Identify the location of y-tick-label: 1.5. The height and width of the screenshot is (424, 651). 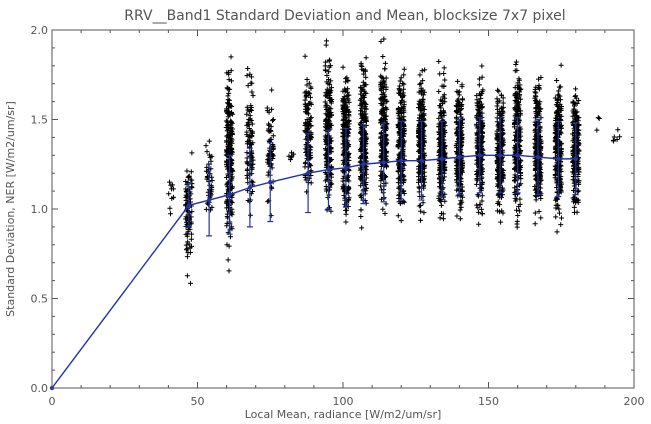
(40, 120).